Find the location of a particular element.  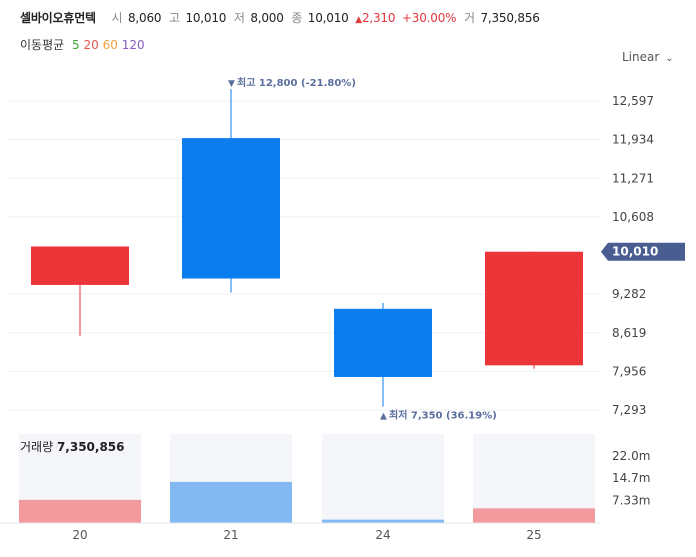

high-marker-icon: ▼ is located at coordinates (231, 84).